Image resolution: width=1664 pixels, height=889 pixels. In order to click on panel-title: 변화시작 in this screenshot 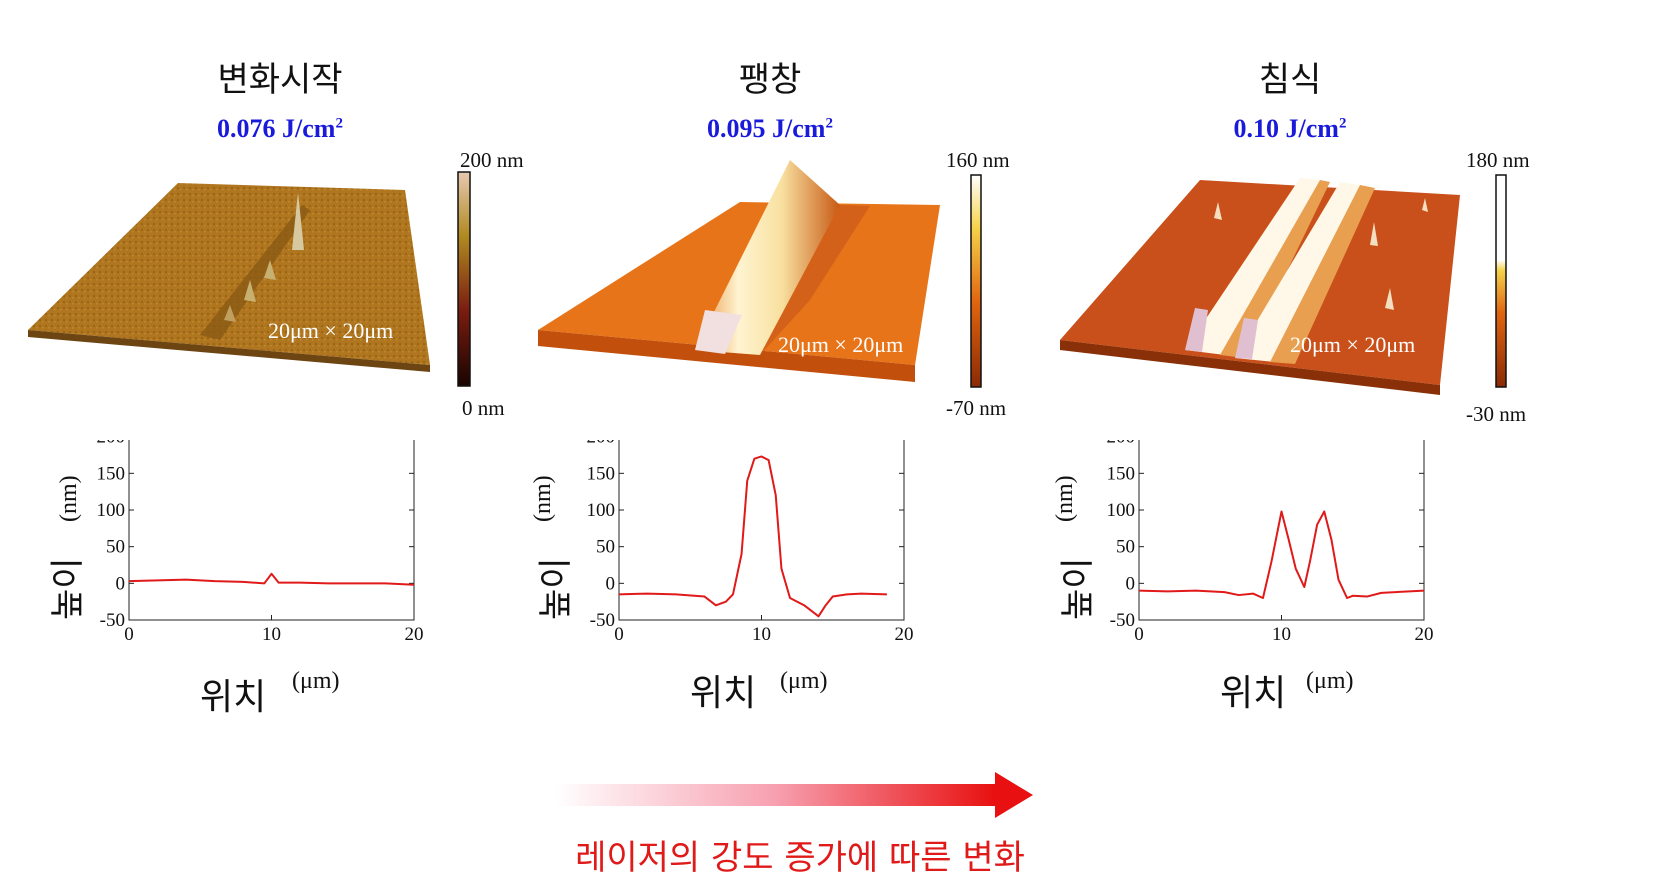, I will do `click(280, 80)`.